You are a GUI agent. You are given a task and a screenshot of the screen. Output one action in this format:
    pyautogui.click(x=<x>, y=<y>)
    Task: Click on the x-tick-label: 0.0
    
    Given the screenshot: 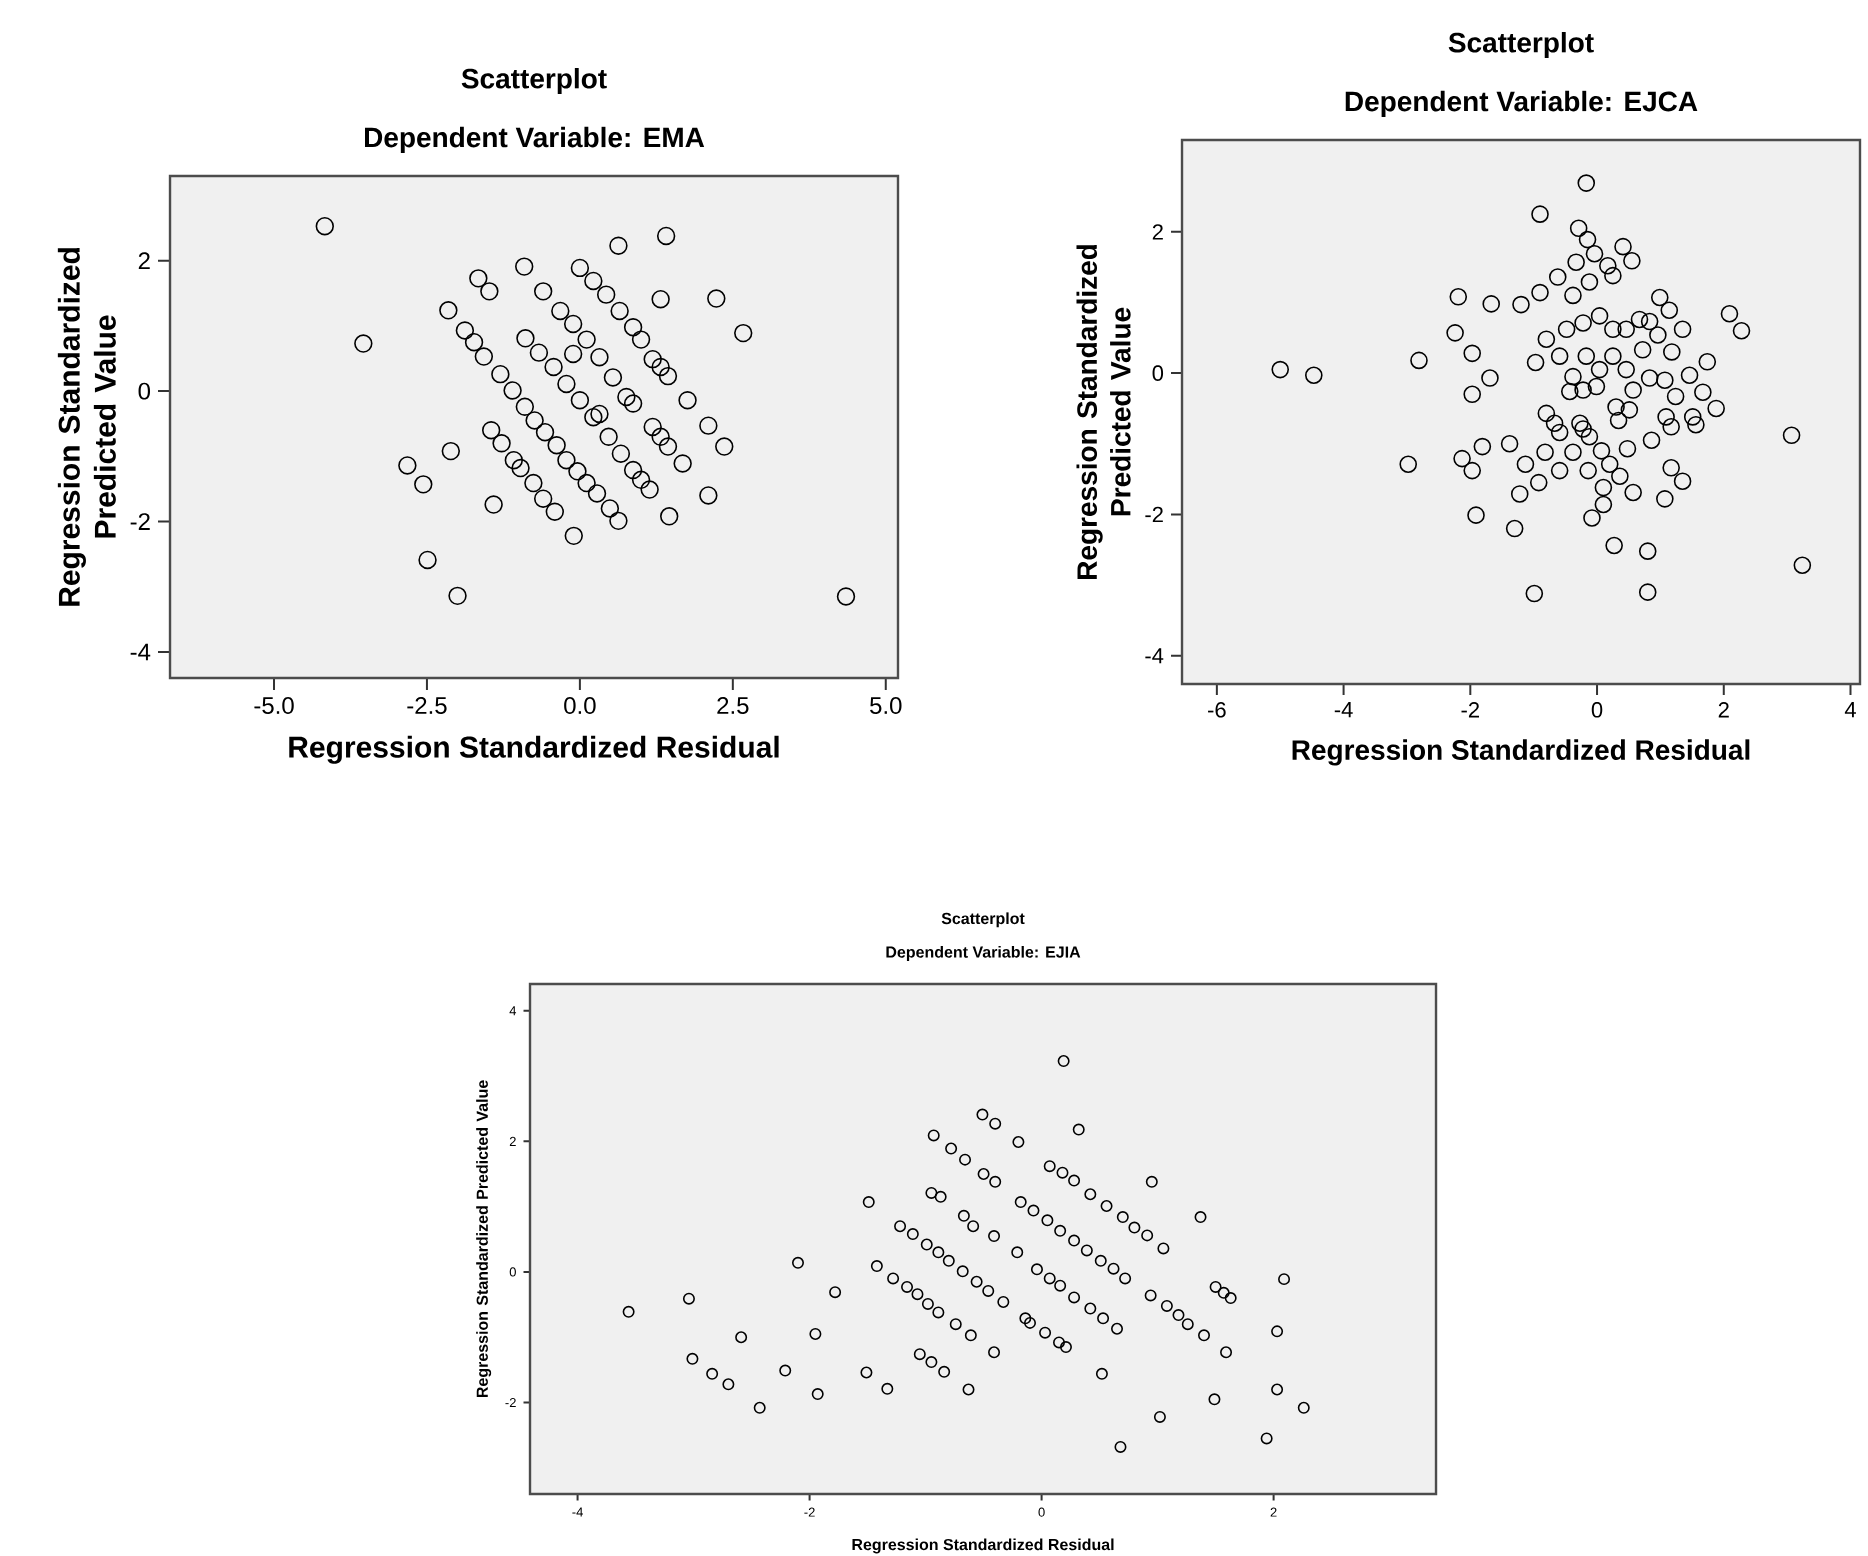 What is the action you would take?
    pyautogui.click(x=580, y=706)
    